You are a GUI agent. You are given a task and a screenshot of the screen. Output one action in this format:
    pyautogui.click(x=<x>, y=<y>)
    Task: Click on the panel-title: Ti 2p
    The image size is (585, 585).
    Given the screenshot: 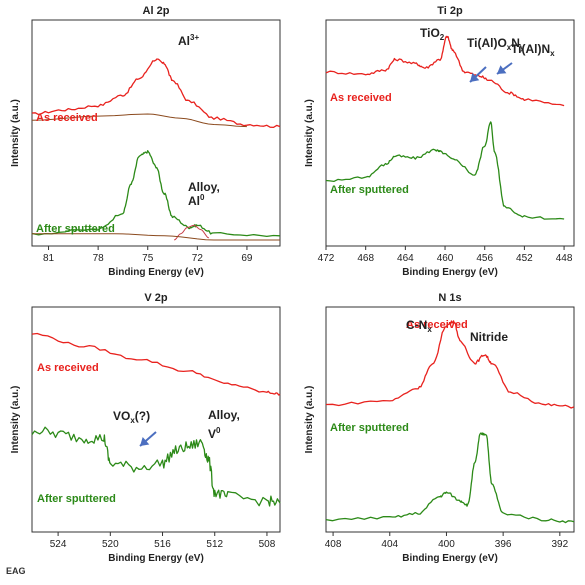 What is the action you would take?
    pyautogui.click(x=450, y=11)
    